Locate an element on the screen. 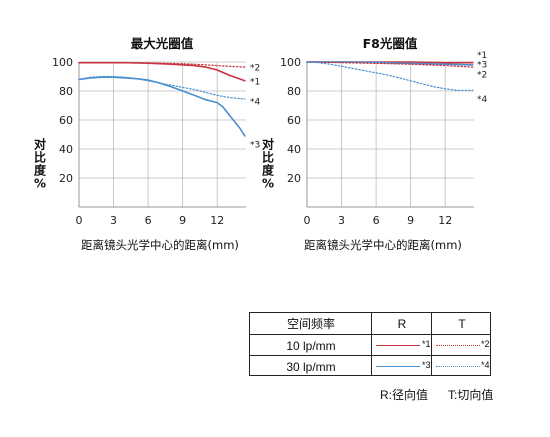 The height and width of the screenshot is (437, 550). legend-header-frequency: 空间频率 is located at coordinates (310, 324).